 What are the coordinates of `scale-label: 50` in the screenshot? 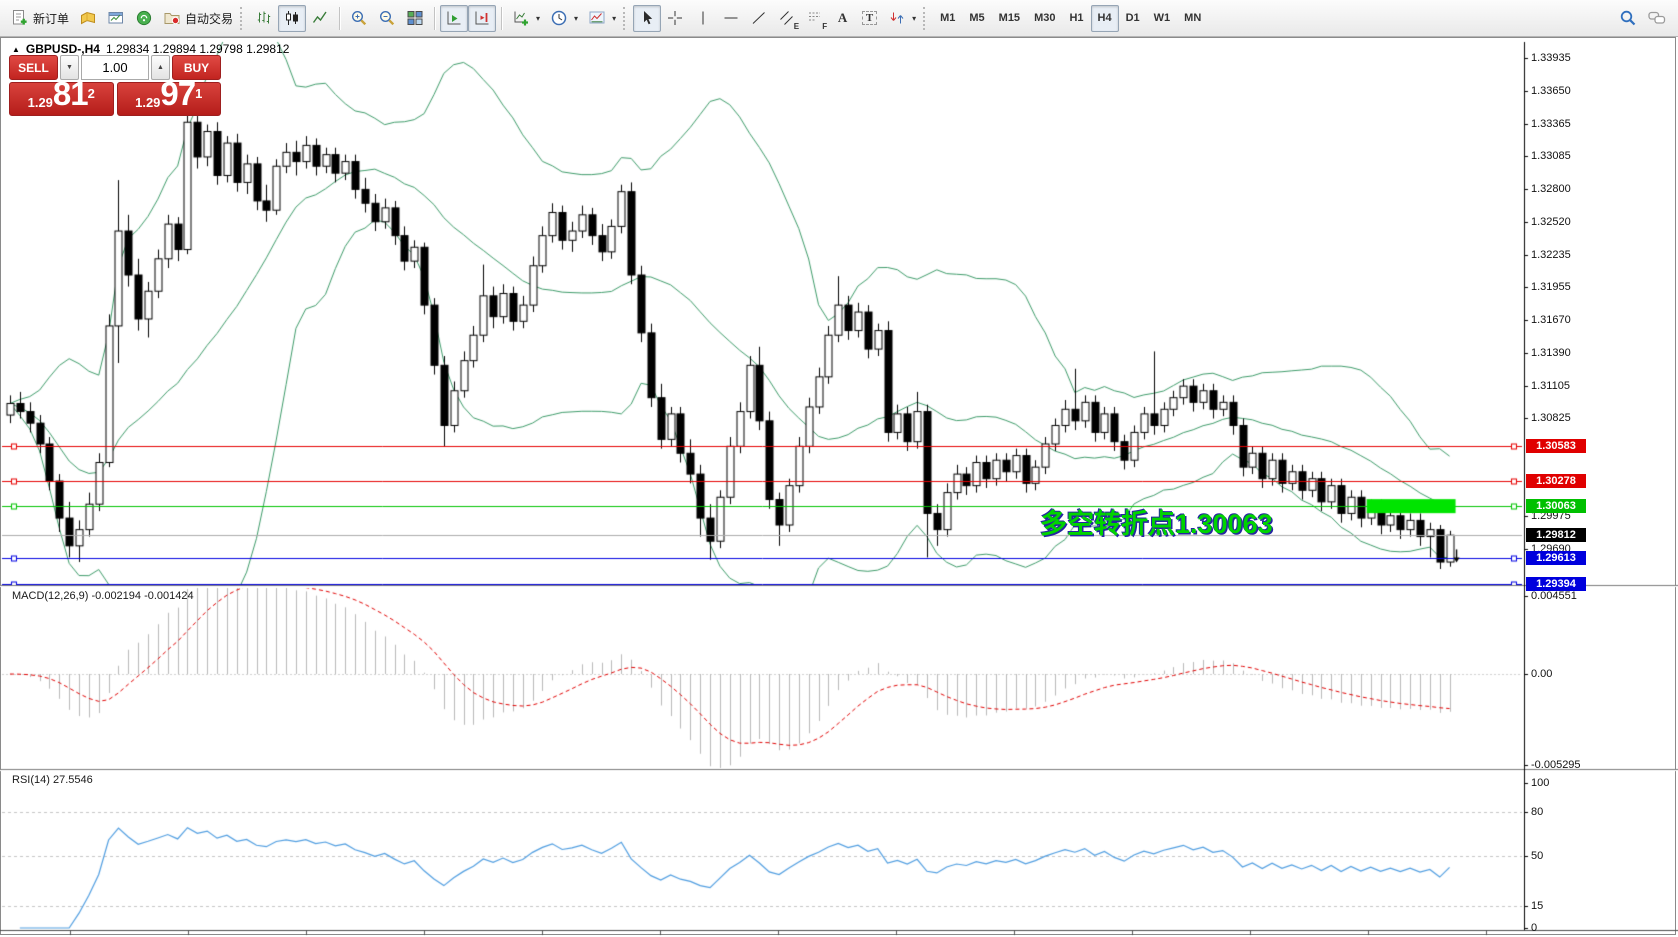 It's located at (1537, 855).